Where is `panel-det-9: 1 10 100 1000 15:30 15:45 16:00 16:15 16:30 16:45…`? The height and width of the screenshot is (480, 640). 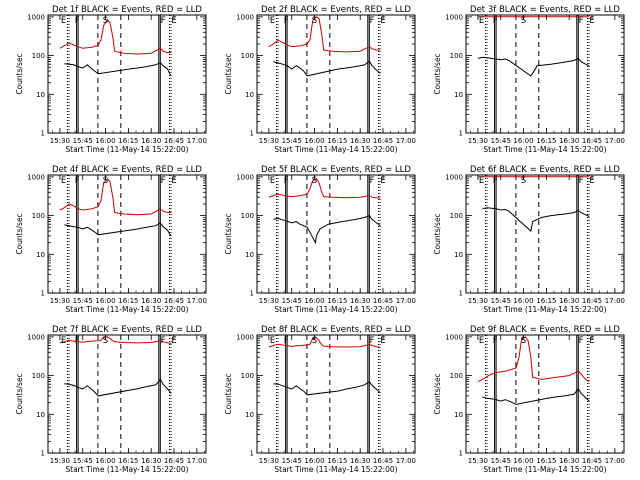
panel-det-9: 1 10 100 1000 15:30 15:45 16:00 16:15 16:30 16:45… is located at coordinates (529, 399).